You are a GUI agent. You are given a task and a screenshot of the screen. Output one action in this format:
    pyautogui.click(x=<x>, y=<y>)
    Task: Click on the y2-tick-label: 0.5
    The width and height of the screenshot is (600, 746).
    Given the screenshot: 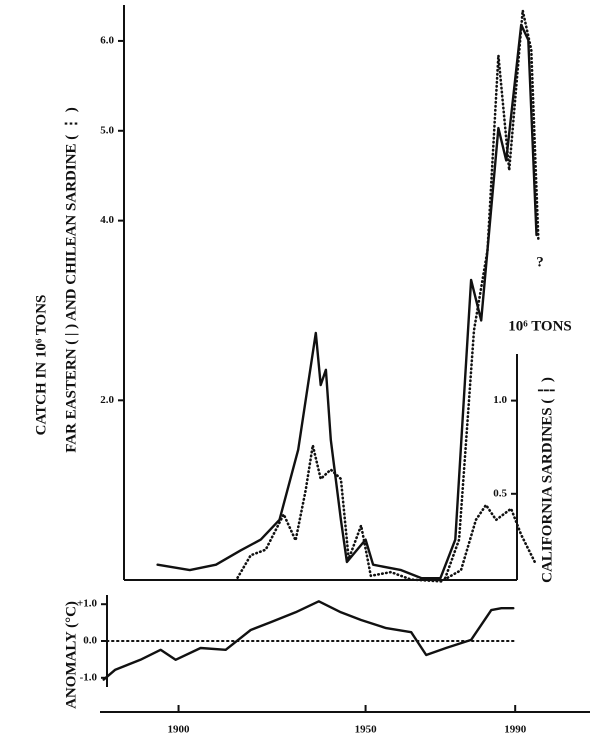 What is the action you would take?
    pyautogui.click(x=500, y=493)
    